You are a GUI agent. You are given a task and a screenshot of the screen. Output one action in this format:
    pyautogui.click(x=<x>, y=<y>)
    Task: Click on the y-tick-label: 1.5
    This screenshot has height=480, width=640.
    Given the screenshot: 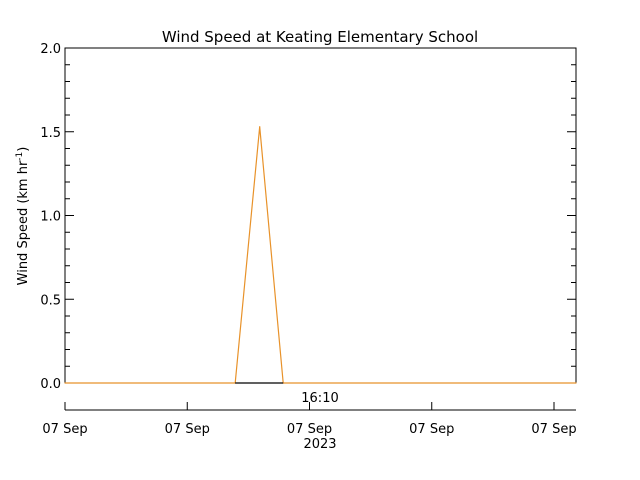 What is the action you would take?
    pyautogui.click(x=50, y=133)
    